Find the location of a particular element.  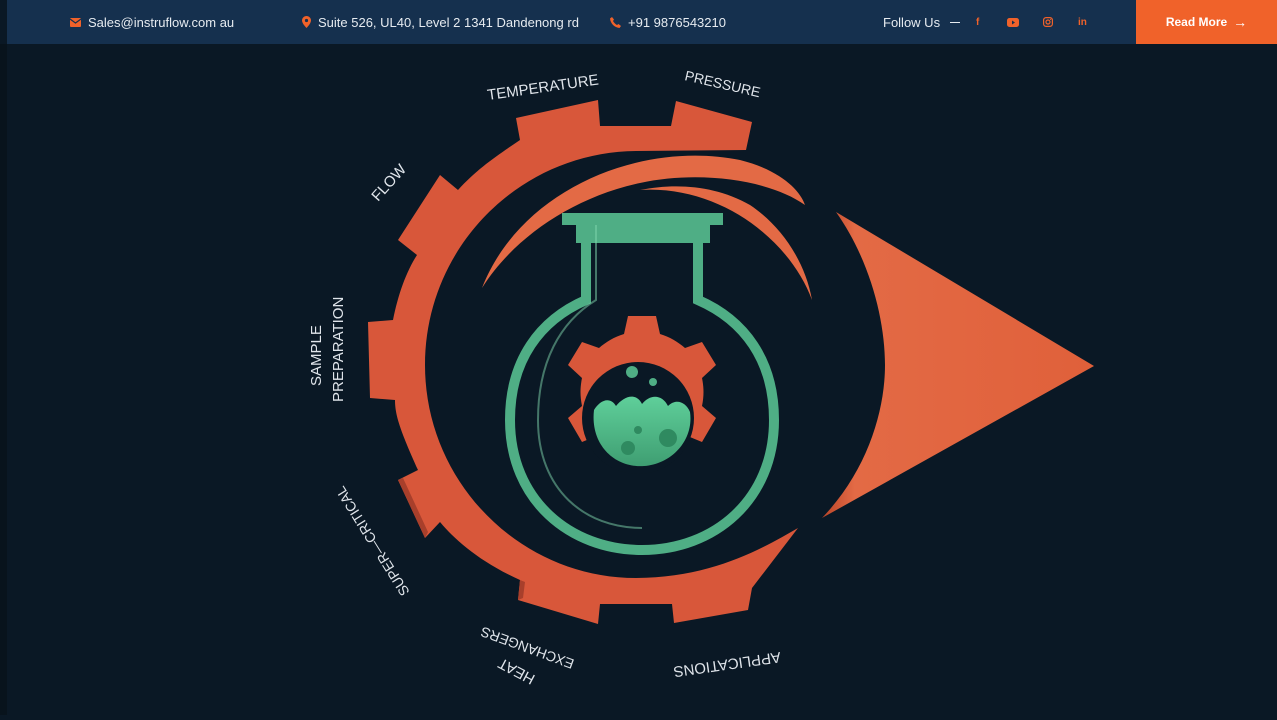

contact-phone: +91 9876543210 is located at coordinates (668, 22).